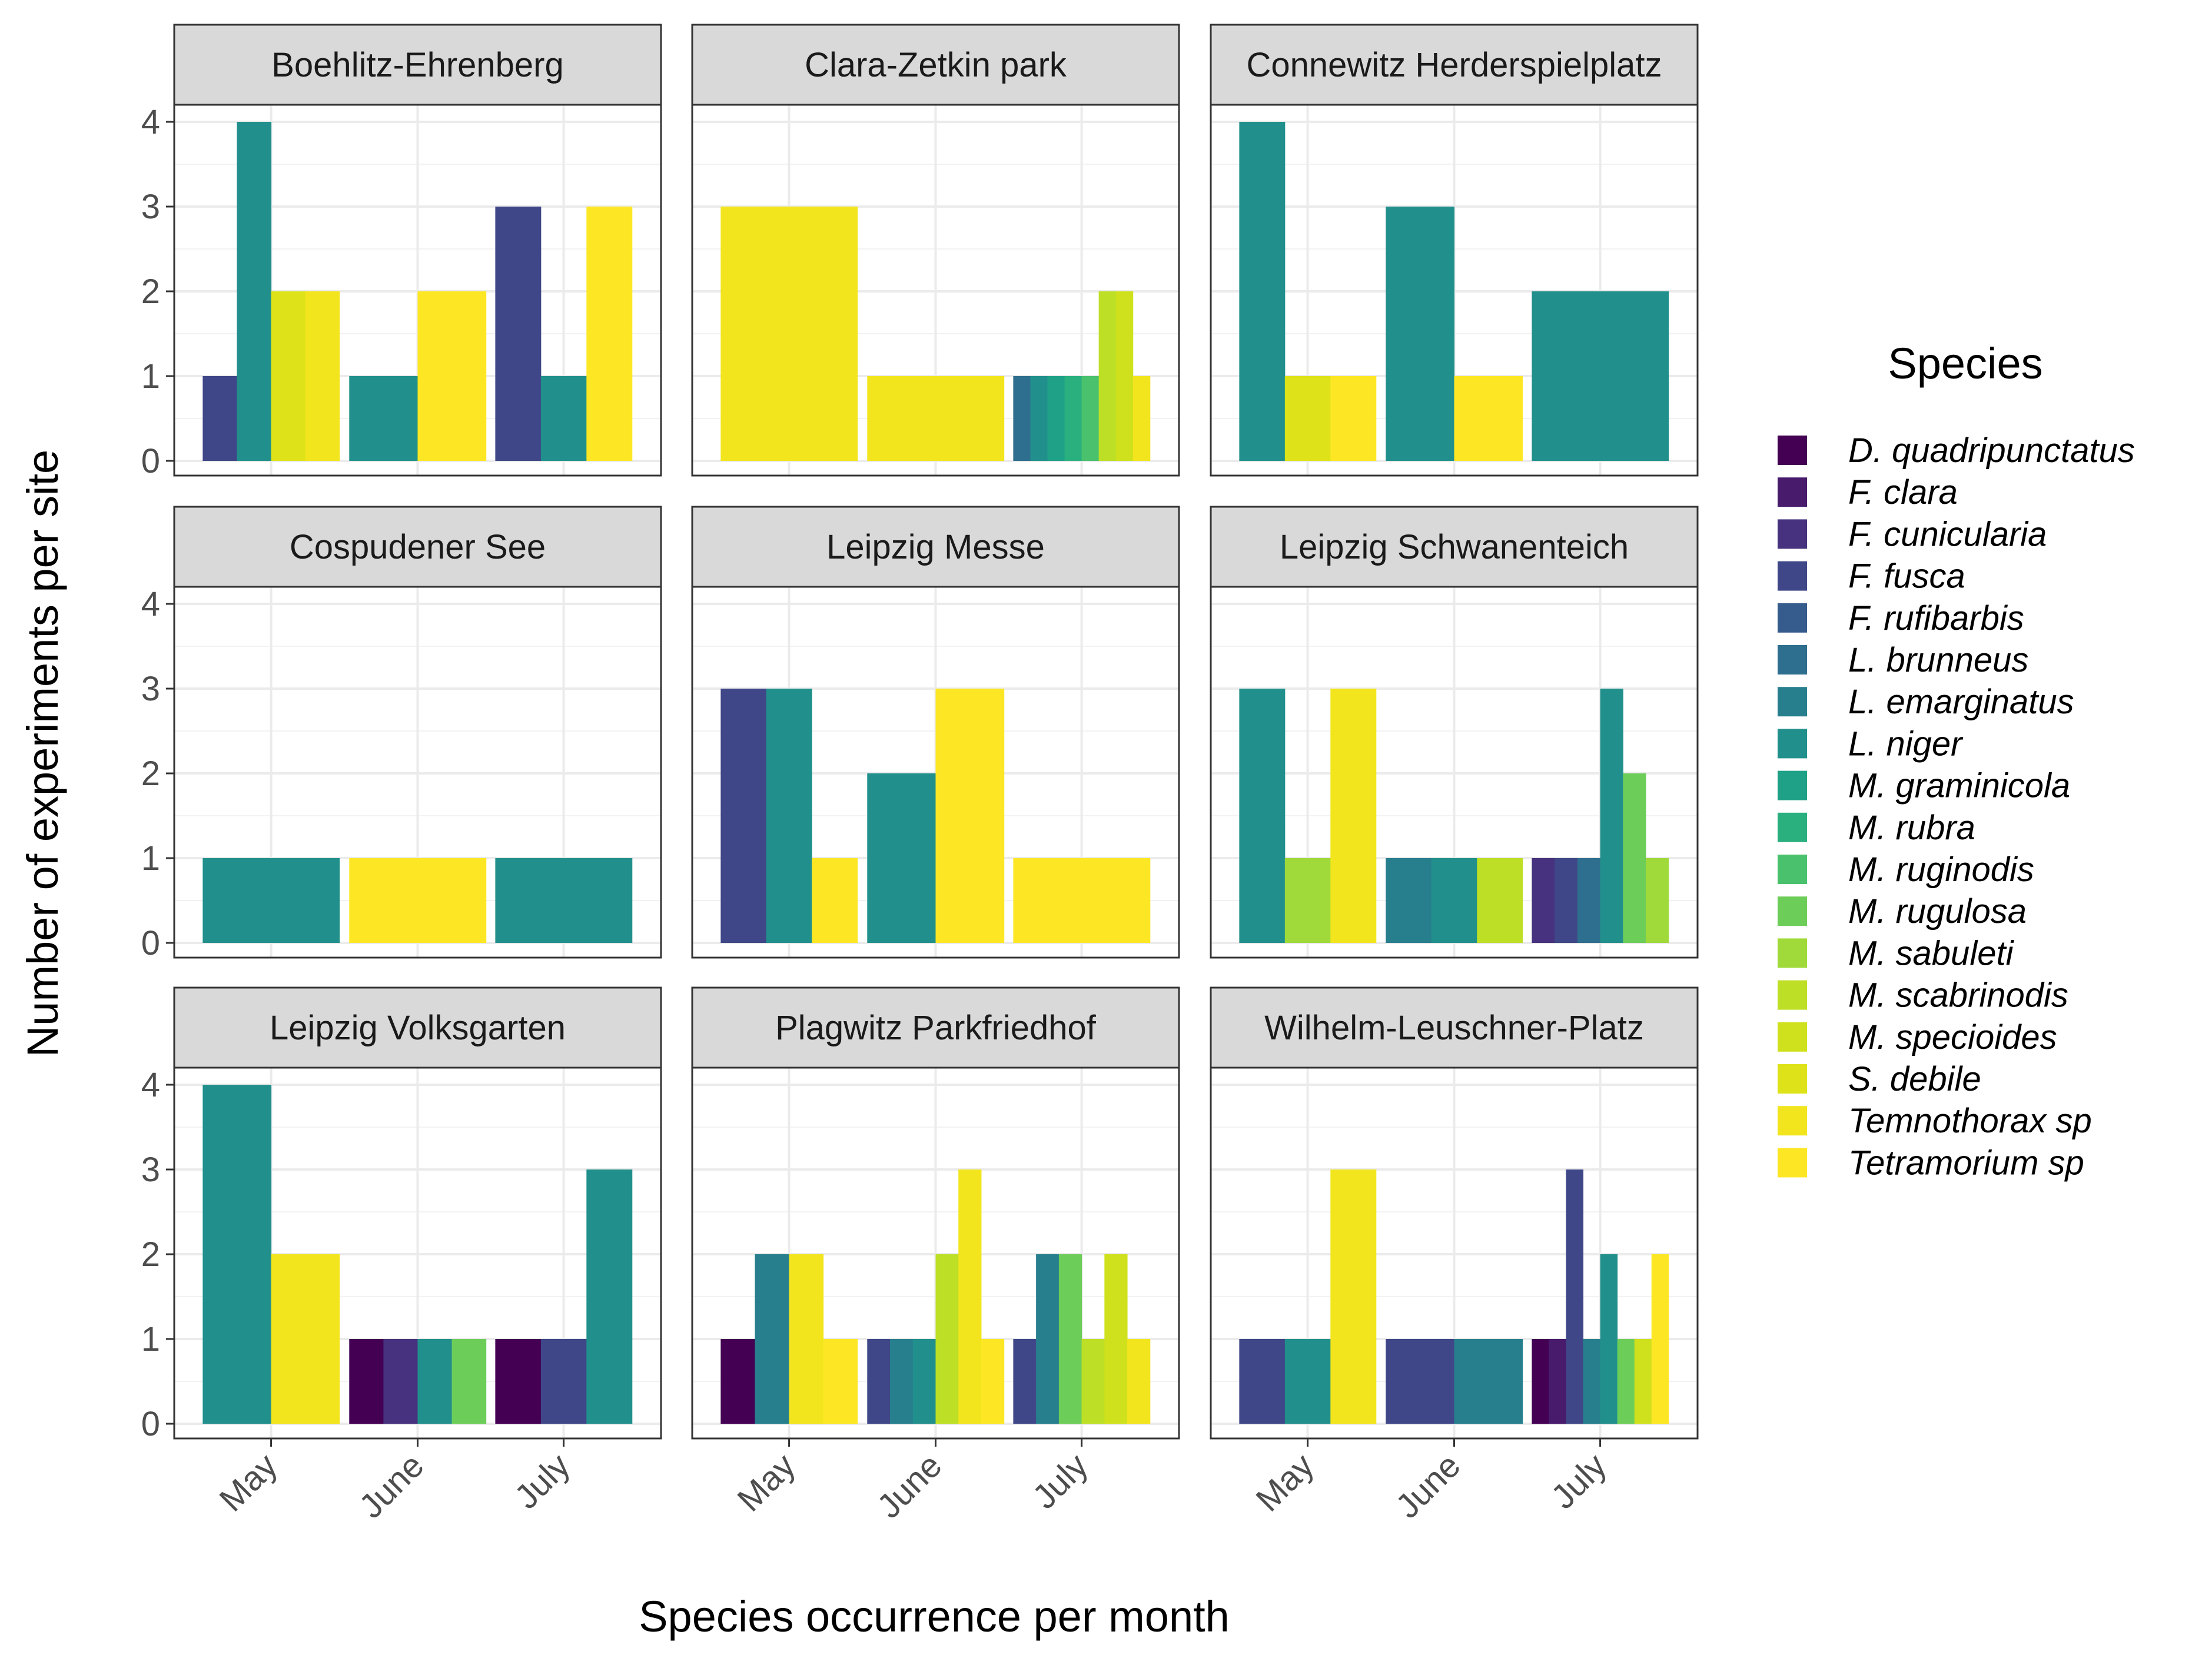  What do you see at coordinates (150, 122) in the screenshot?
I see `y-tick-label: 4` at bounding box center [150, 122].